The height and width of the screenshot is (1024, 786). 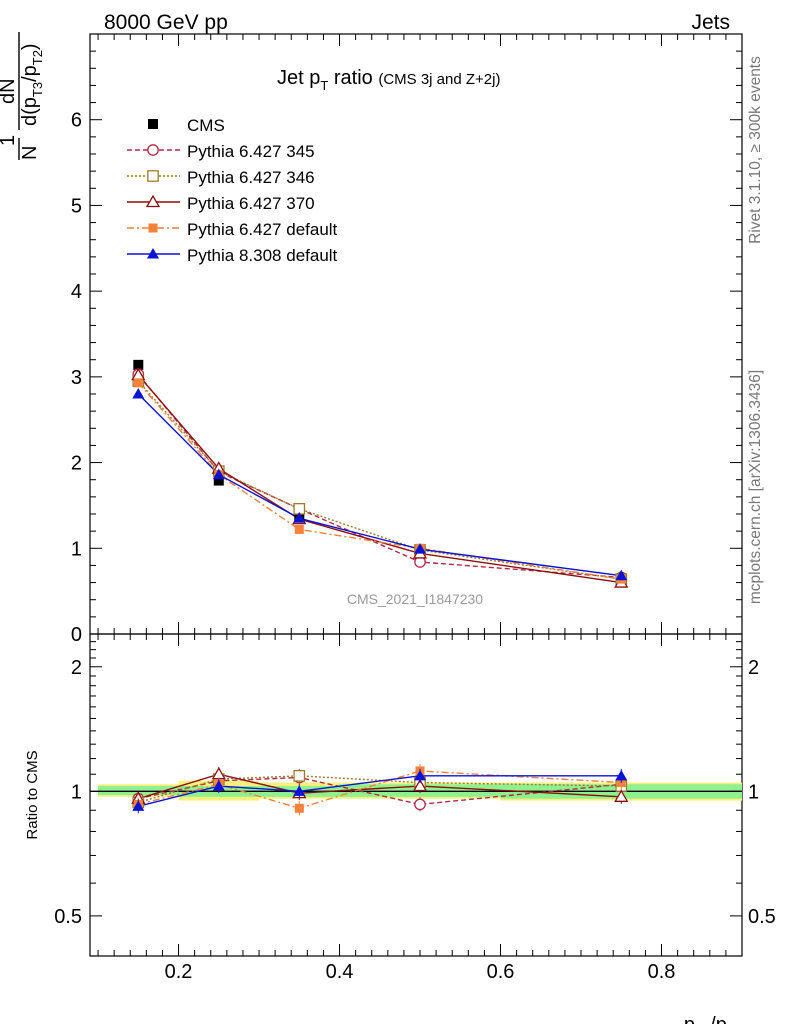 What do you see at coordinates (32, 794) in the screenshot?
I see `ratio-y-axis-label: Ratio to CMS` at bounding box center [32, 794].